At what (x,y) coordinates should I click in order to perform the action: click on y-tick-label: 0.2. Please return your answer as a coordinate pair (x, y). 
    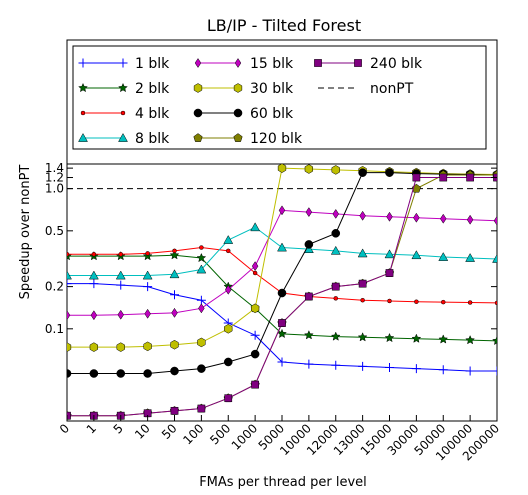
    Looking at the image, I should click on (54, 287).